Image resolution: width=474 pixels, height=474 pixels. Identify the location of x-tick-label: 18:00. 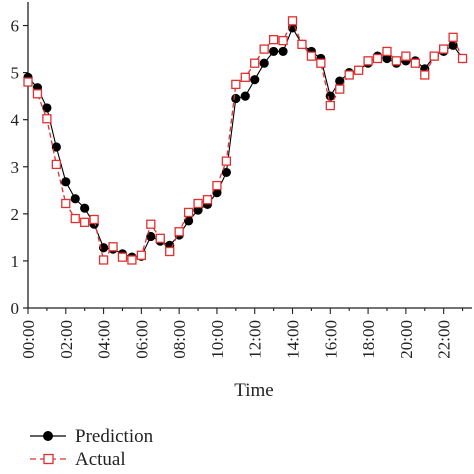
(368, 339).